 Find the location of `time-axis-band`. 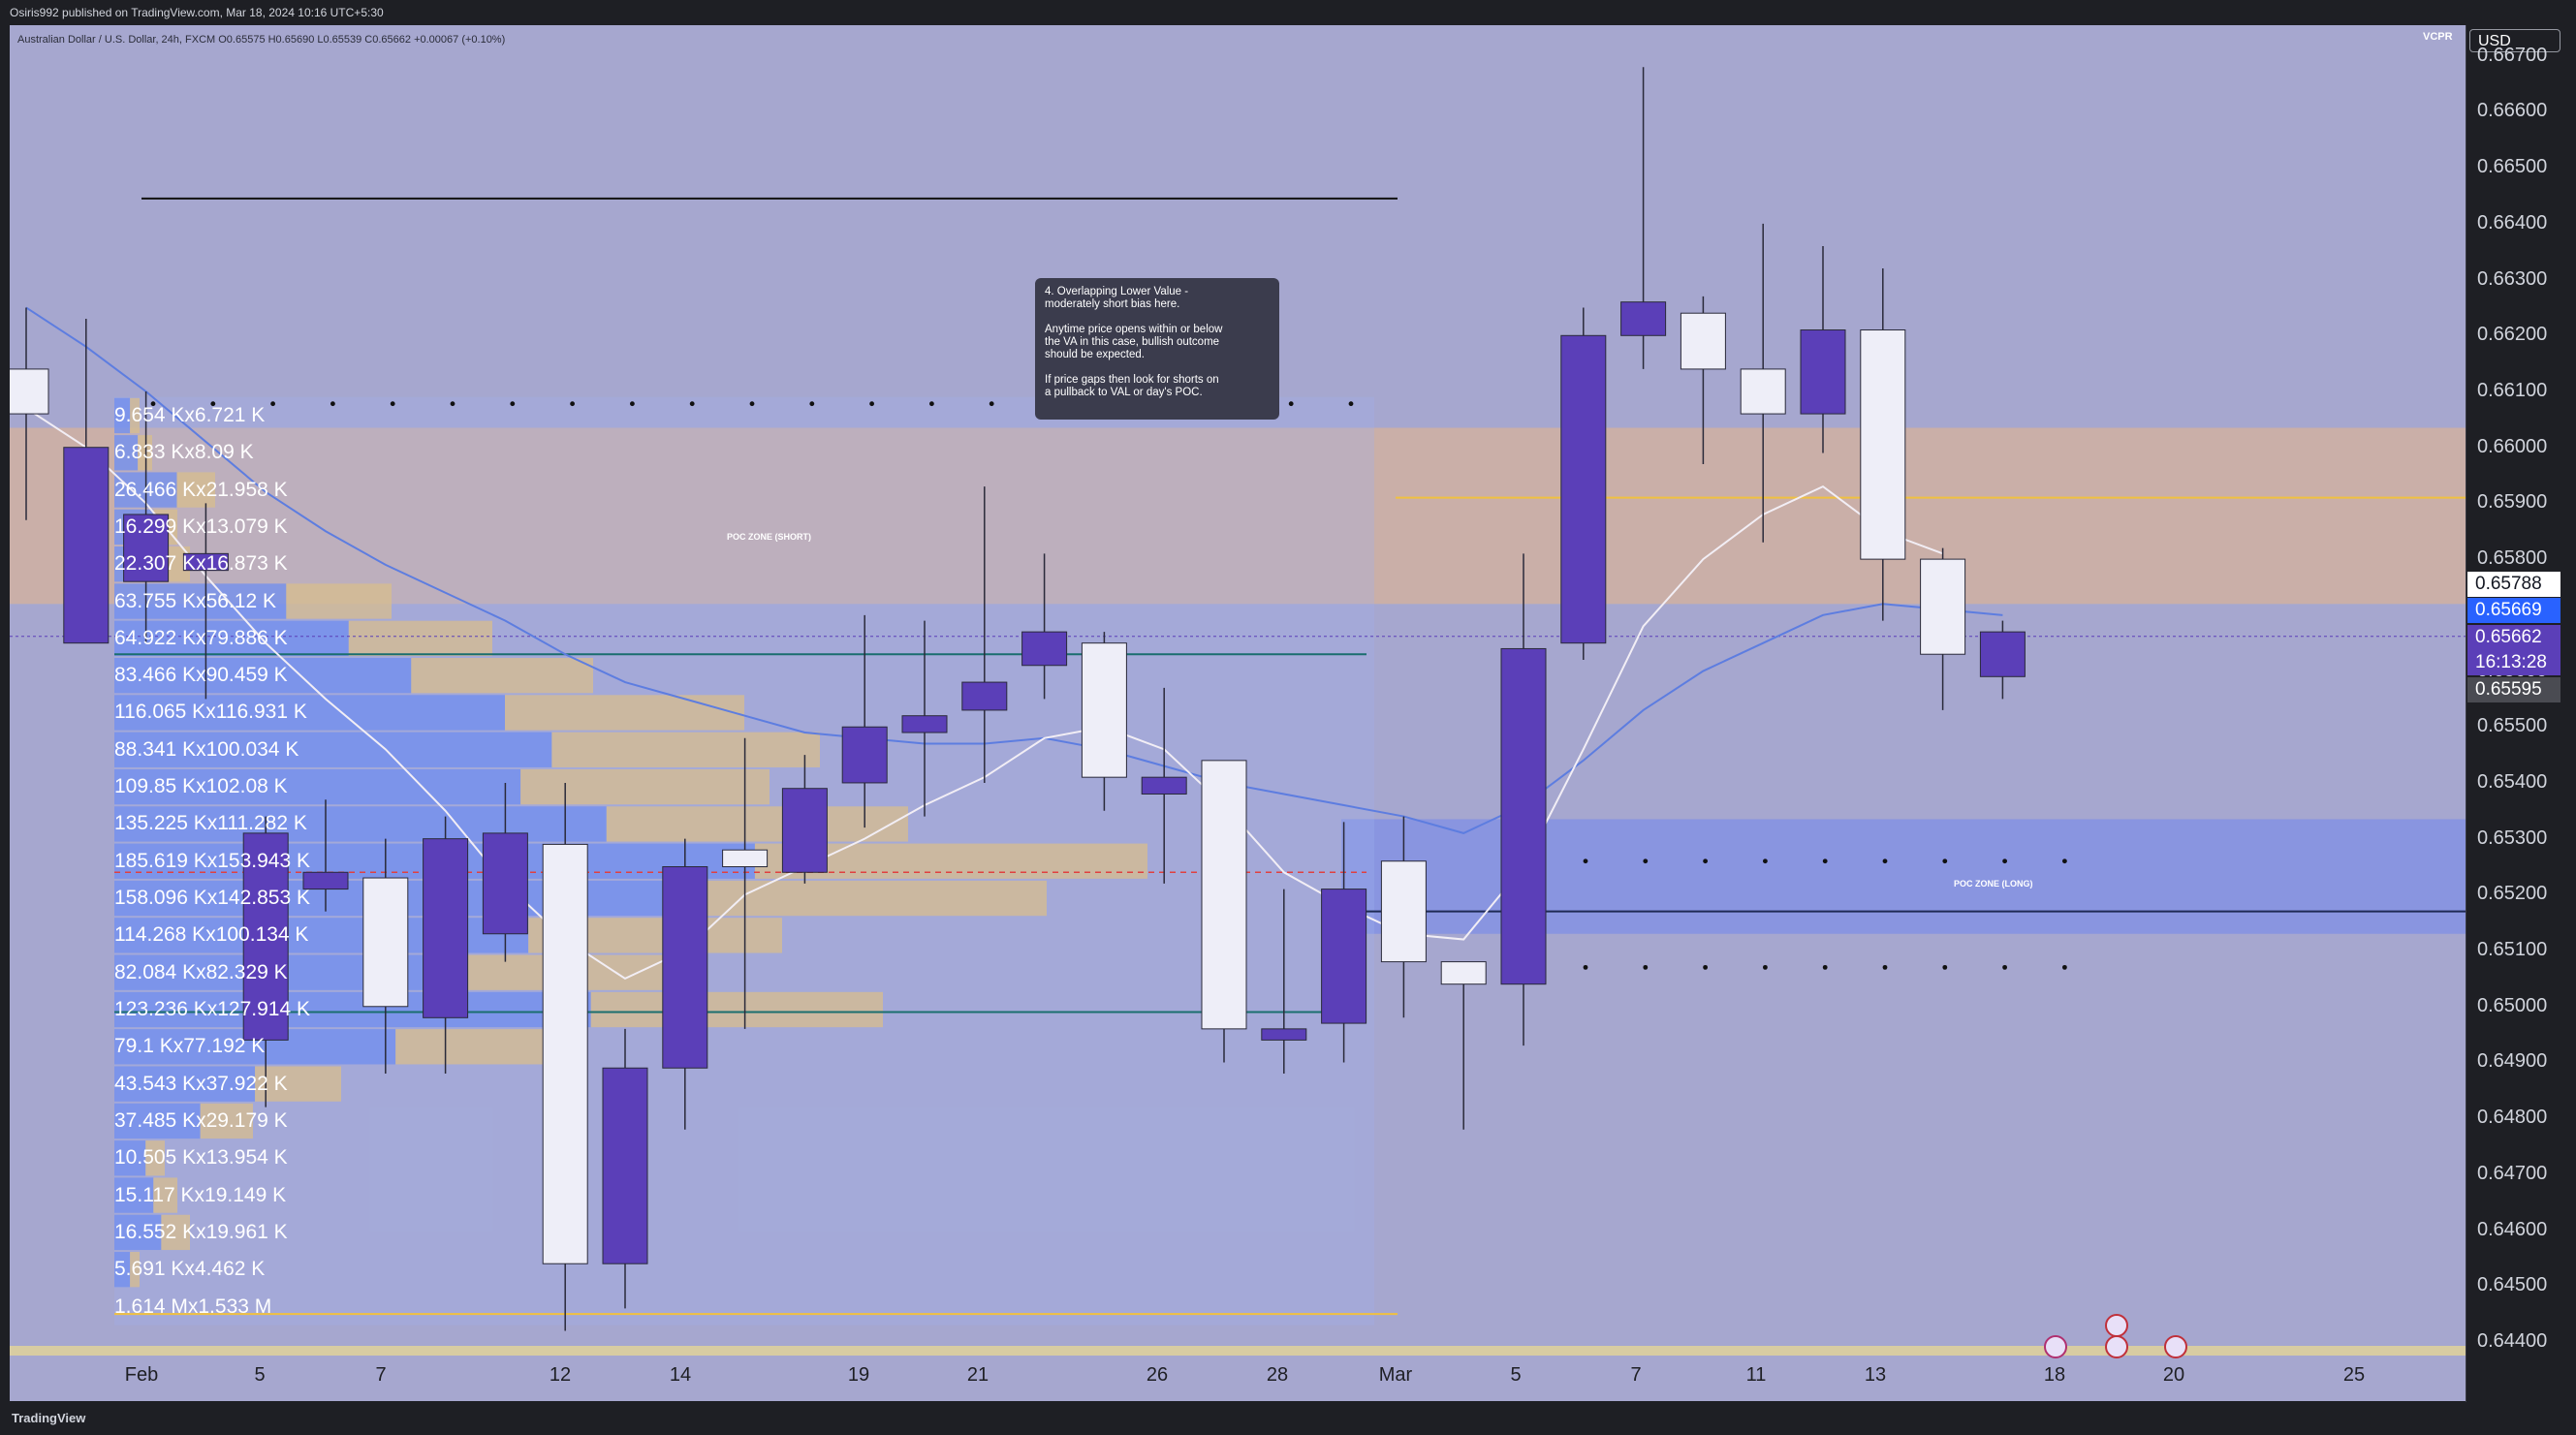

time-axis-band is located at coordinates (1238, 1351).